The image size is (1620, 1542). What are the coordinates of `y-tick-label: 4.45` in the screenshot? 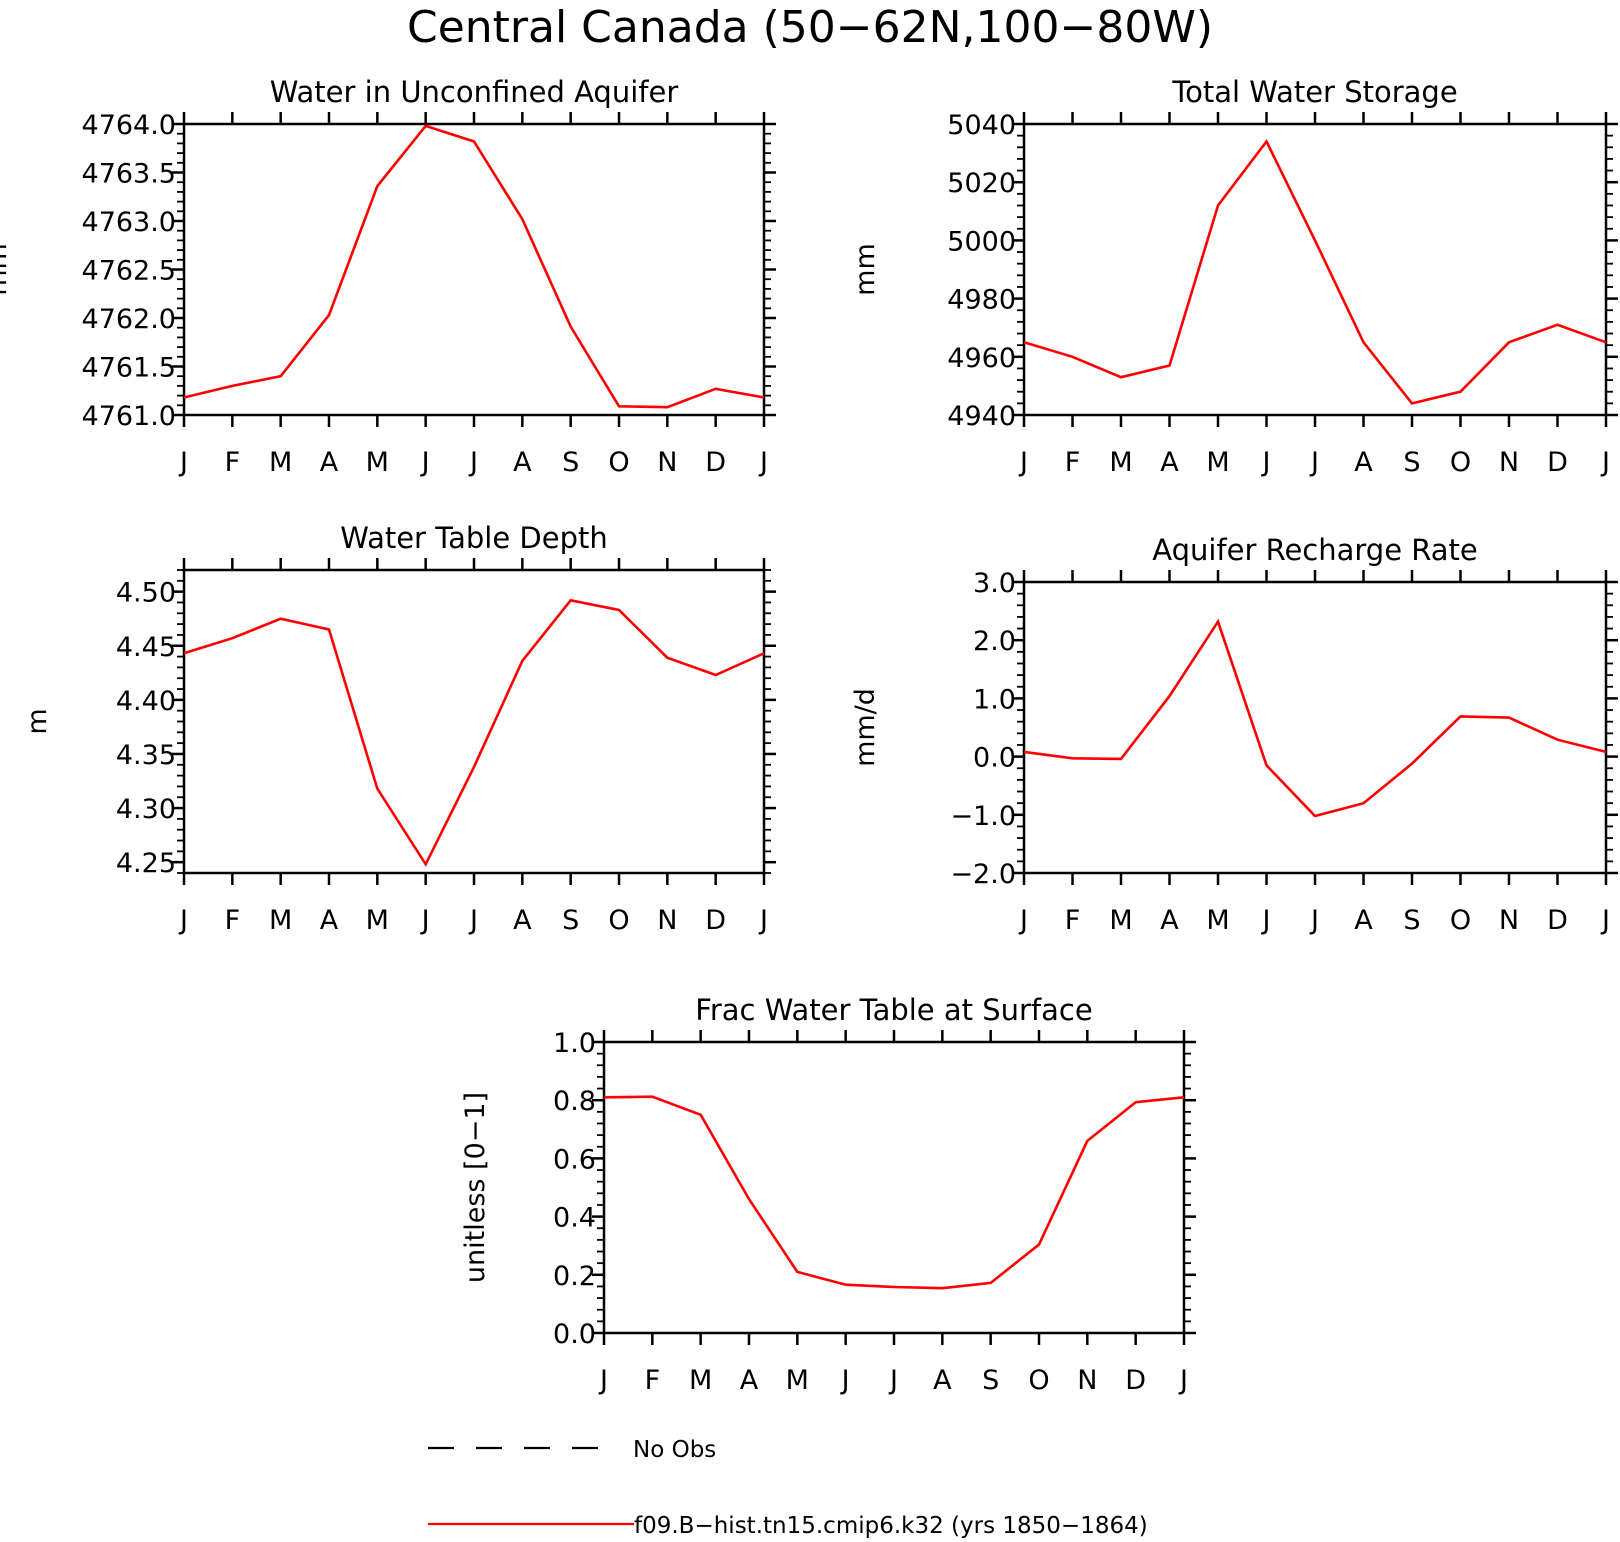 It's located at (146, 647).